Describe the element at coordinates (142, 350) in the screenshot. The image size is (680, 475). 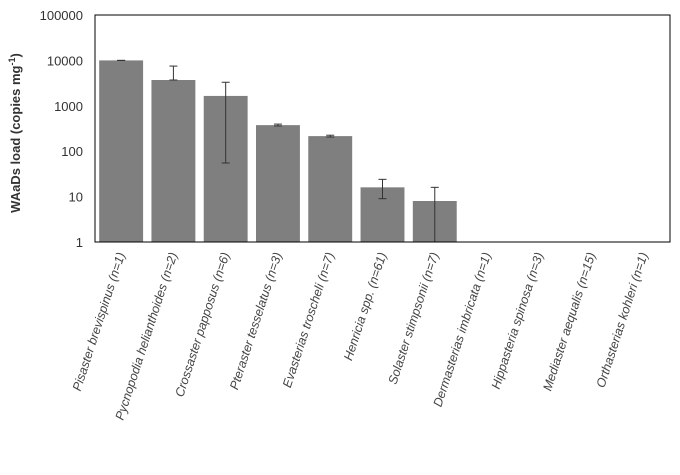
I see `category-species: Pycnopodia helianthoides` at that location.